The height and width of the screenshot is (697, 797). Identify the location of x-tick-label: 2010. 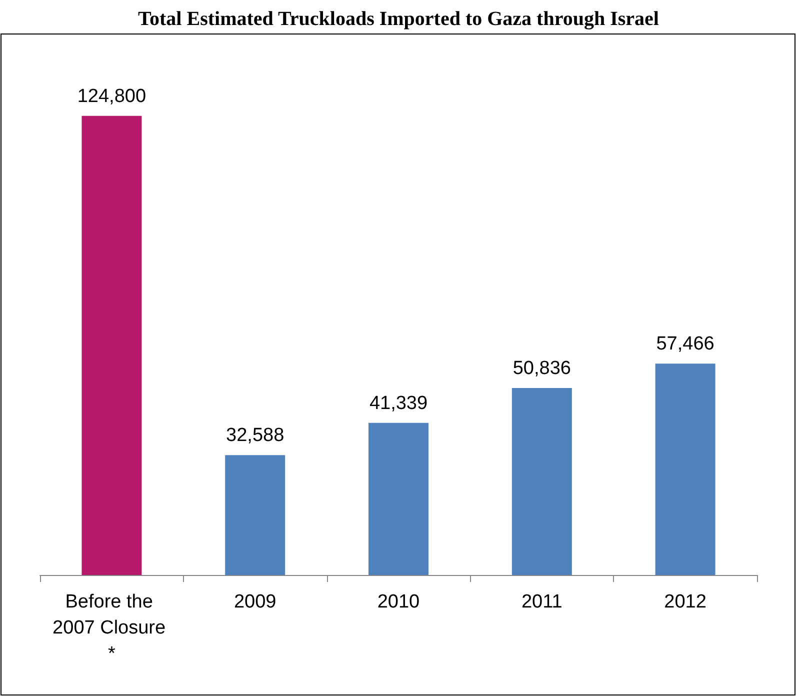
(398, 602).